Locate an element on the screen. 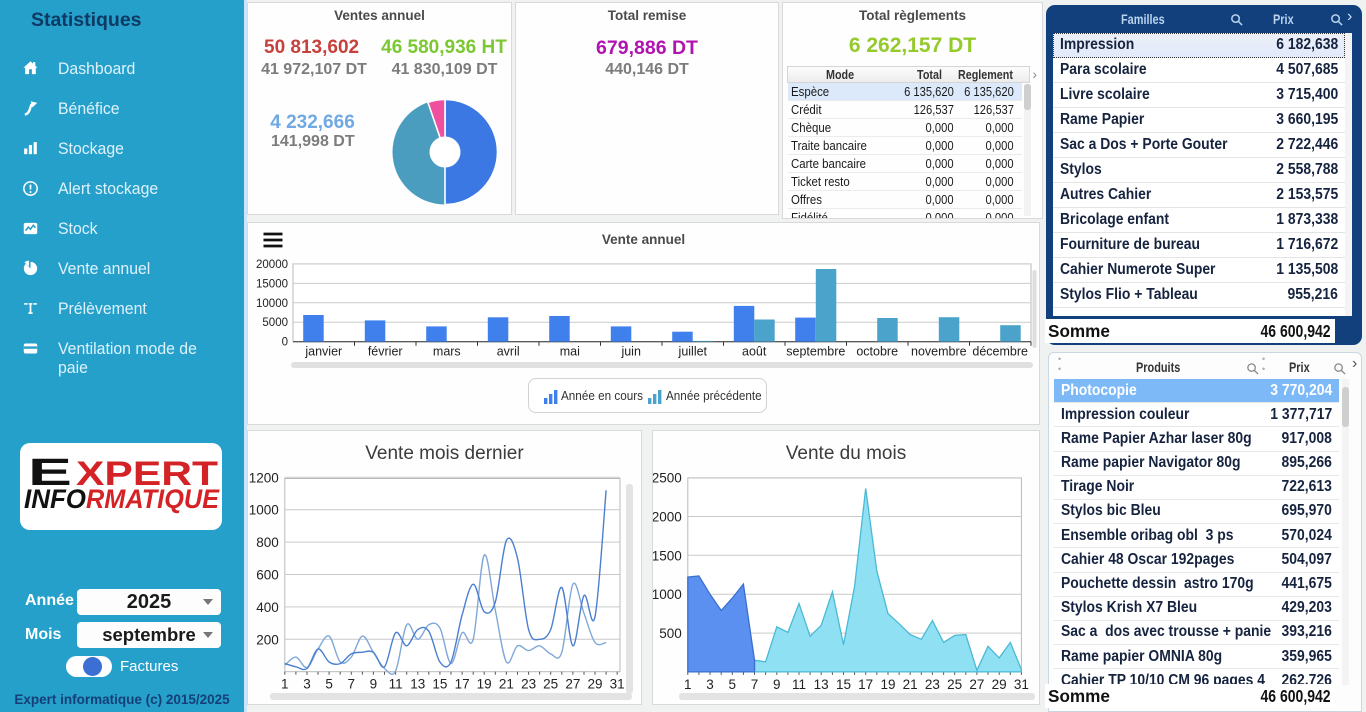 The width and height of the screenshot is (1366, 712). svg-text: RMATIQUE is located at coordinates (153, 499).